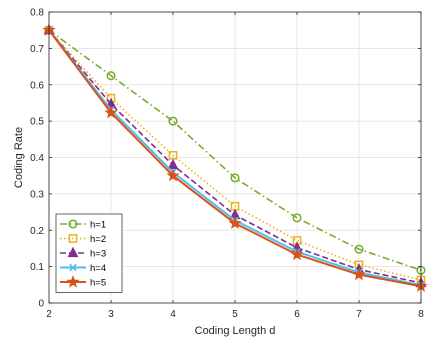 This screenshot has height=341, width=430. I want to click on y-tick-label: 0.2, so click(37, 231).